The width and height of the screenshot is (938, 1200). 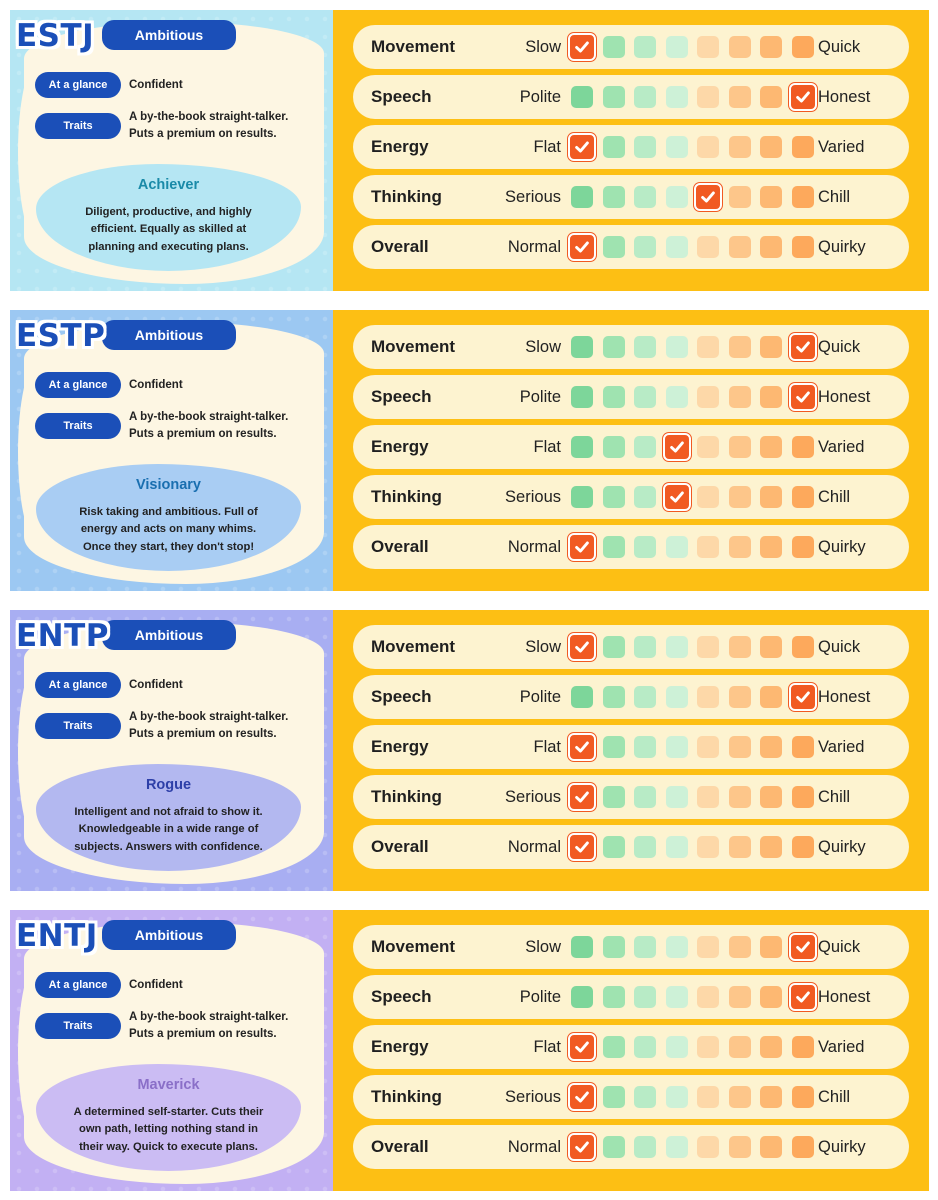 I want to click on description-line: Risk taking and ambitious. Full of, so click(x=168, y=512).